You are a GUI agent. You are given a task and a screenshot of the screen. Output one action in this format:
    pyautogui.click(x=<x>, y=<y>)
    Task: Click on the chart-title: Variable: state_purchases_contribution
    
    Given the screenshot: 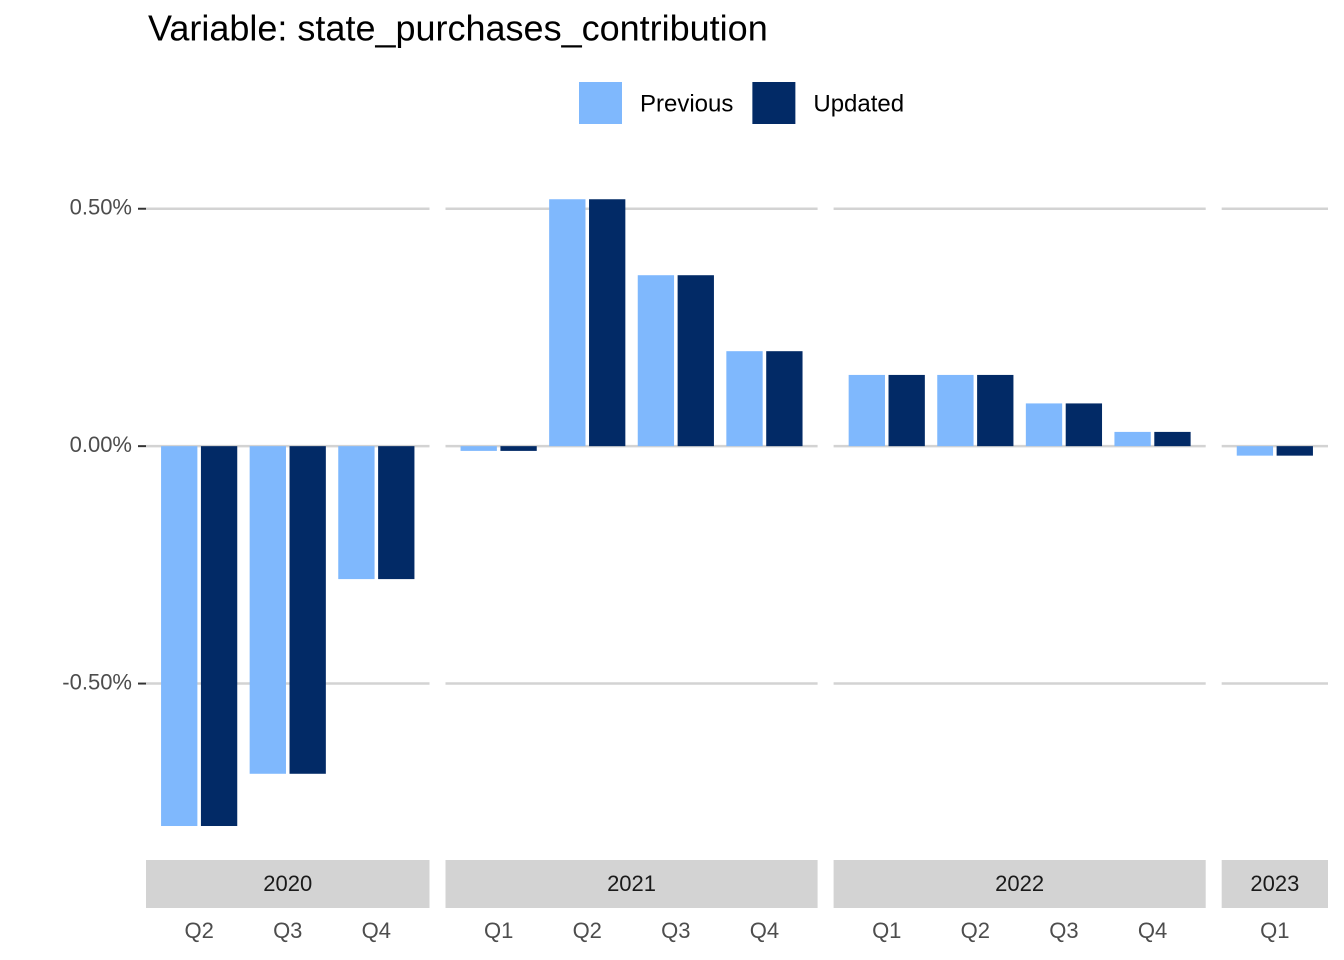 What is the action you would take?
    pyautogui.click(x=458, y=28)
    